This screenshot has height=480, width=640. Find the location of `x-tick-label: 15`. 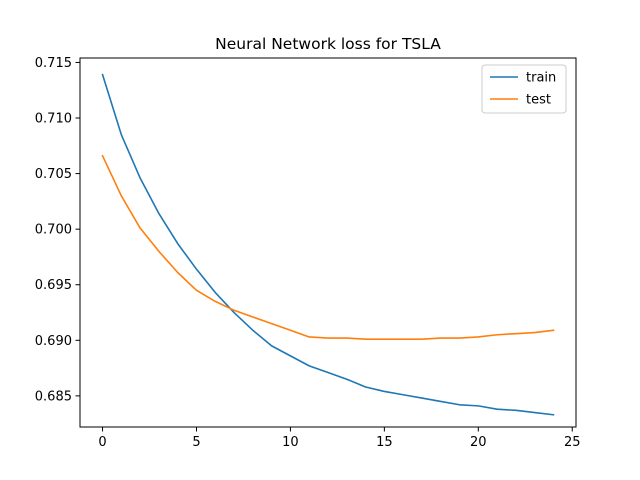

x-tick-label: 15 is located at coordinates (384, 442).